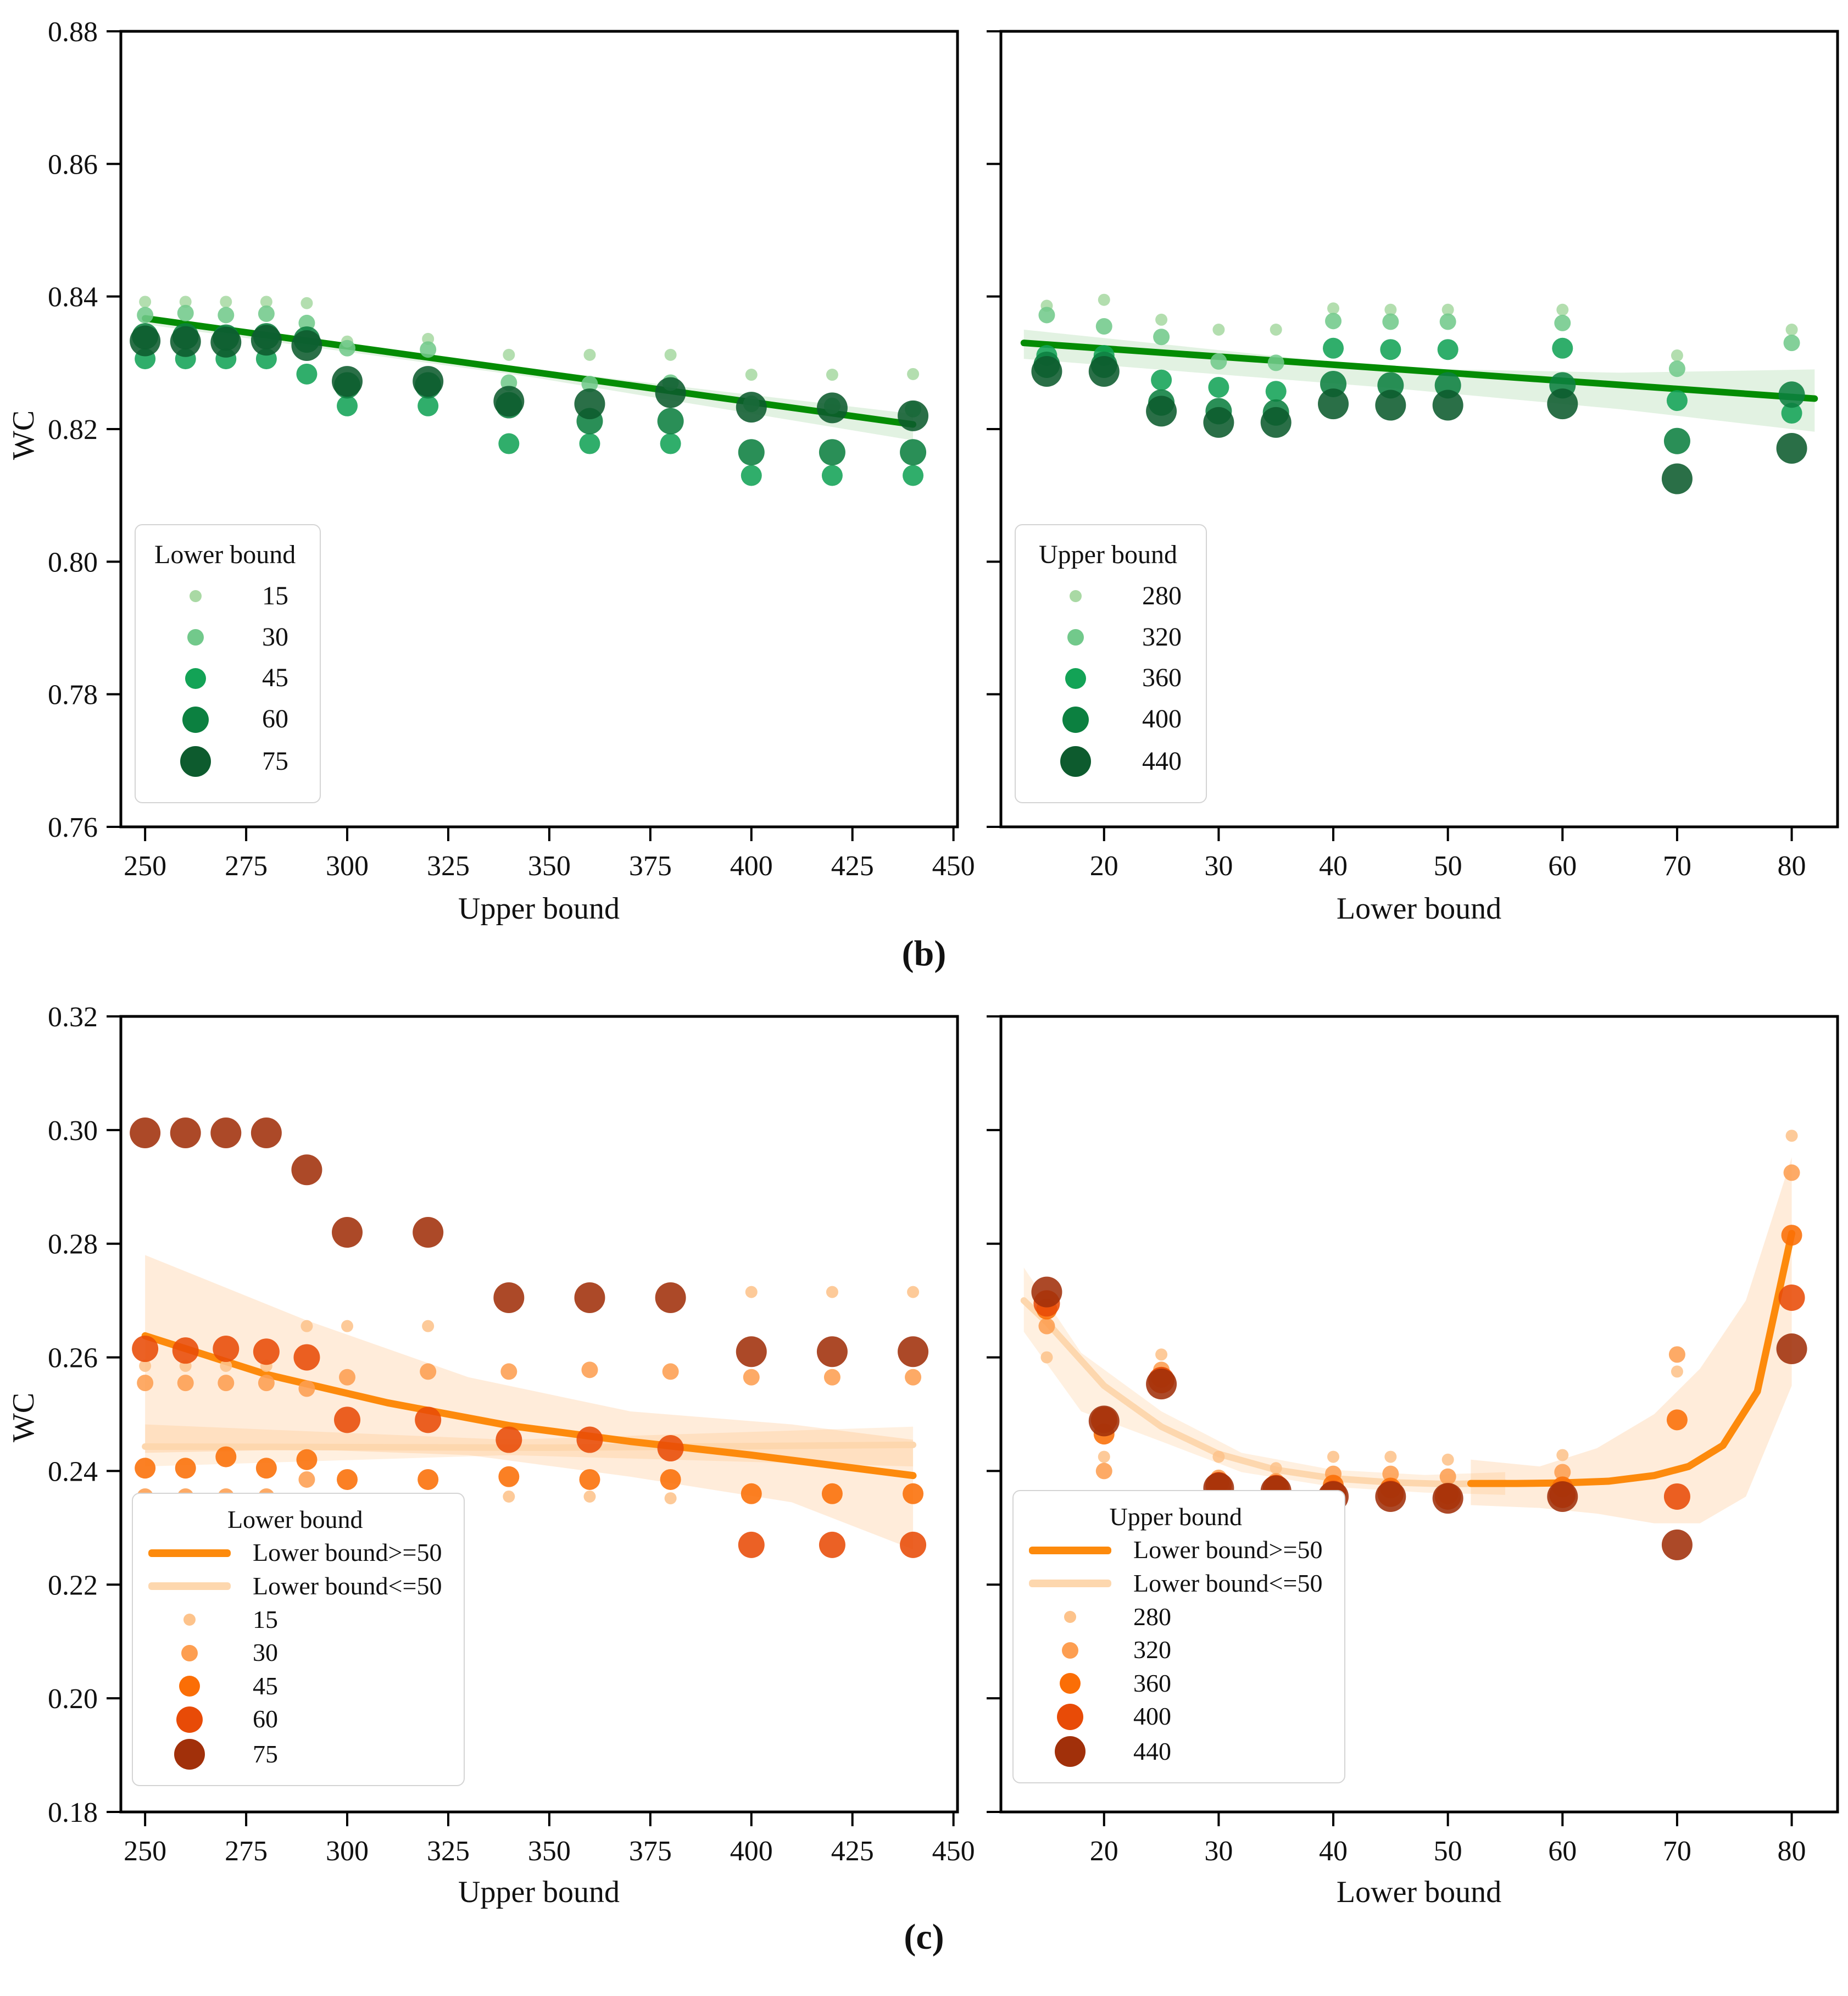 This screenshot has height=1996, width=1848. Describe the element at coordinates (1218, 1851) in the screenshot. I see `x-tick-label: 30` at that location.